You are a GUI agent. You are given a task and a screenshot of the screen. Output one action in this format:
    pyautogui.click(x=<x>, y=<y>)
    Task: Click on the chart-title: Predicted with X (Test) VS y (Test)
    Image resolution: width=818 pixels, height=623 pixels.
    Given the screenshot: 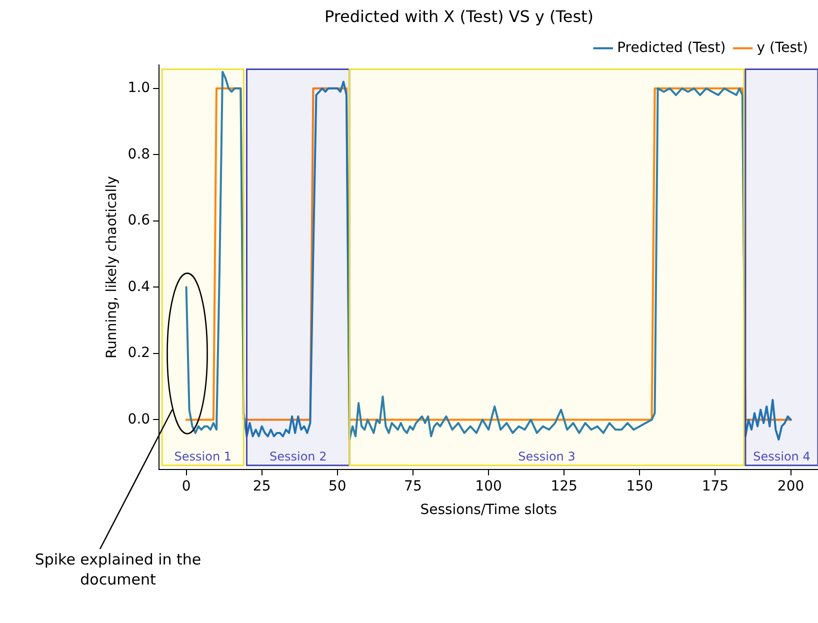 What is the action you would take?
    pyautogui.click(x=459, y=16)
    